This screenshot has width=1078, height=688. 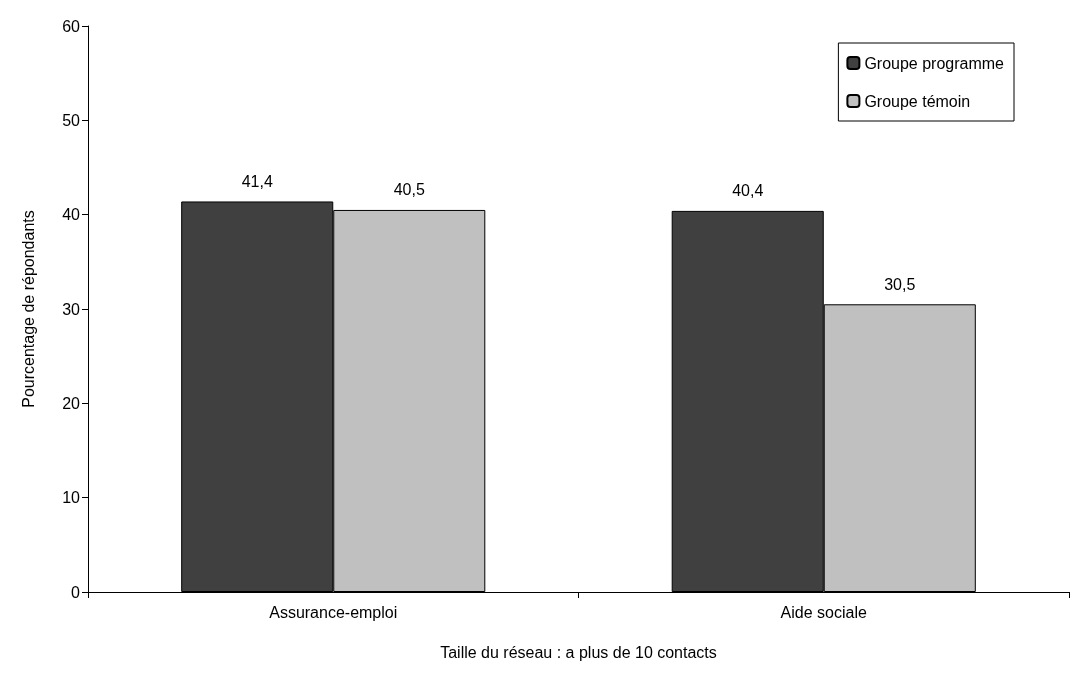 I want to click on data-label: 40,5, so click(x=409, y=190).